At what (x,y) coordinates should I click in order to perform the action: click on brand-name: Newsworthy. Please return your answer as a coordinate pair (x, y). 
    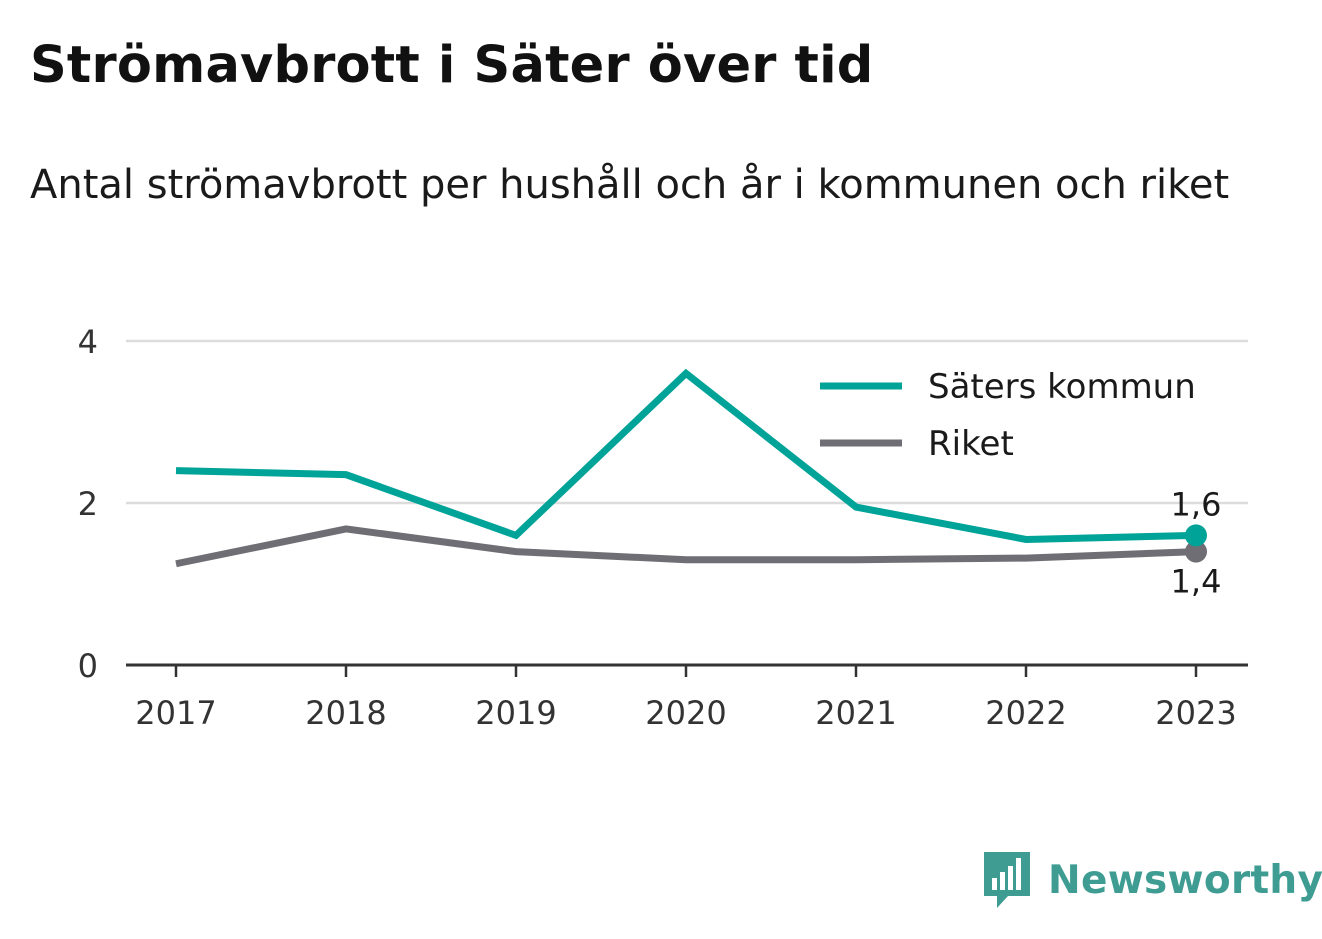
    Looking at the image, I should click on (1185, 880).